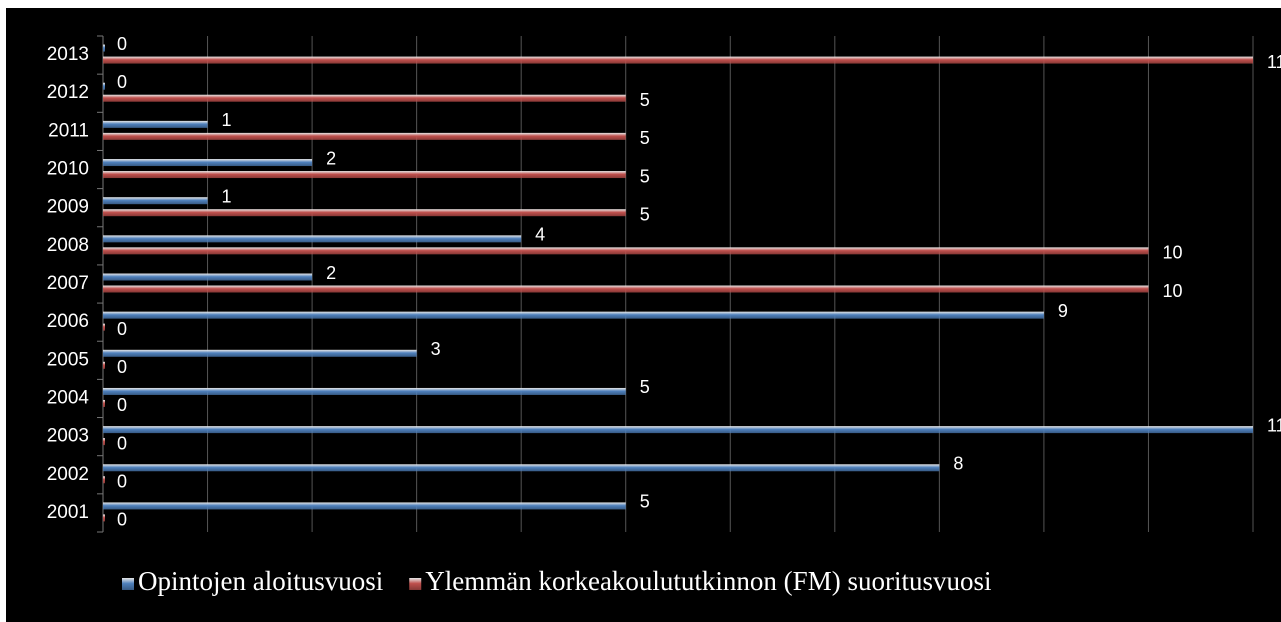 Image resolution: width=1281 pixels, height=622 pixels. I want to click on y-tick-label: 2002, so click(68, 474).